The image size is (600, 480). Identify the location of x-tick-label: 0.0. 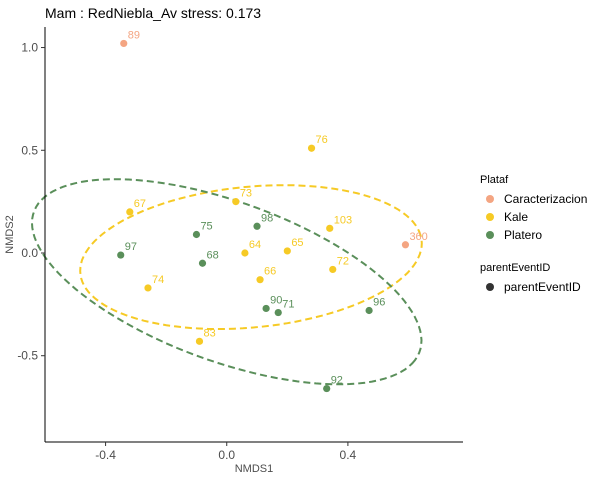
(226, 455).